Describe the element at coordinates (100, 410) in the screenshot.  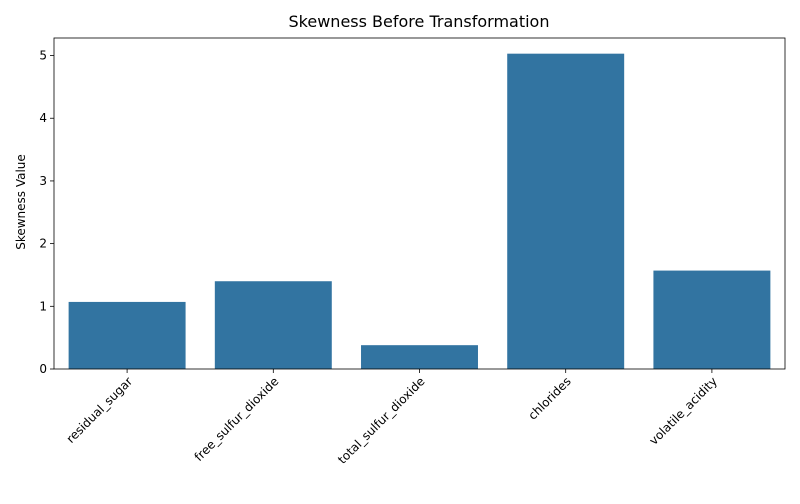
I see `x-tick-label: residual_sugar` at that location.